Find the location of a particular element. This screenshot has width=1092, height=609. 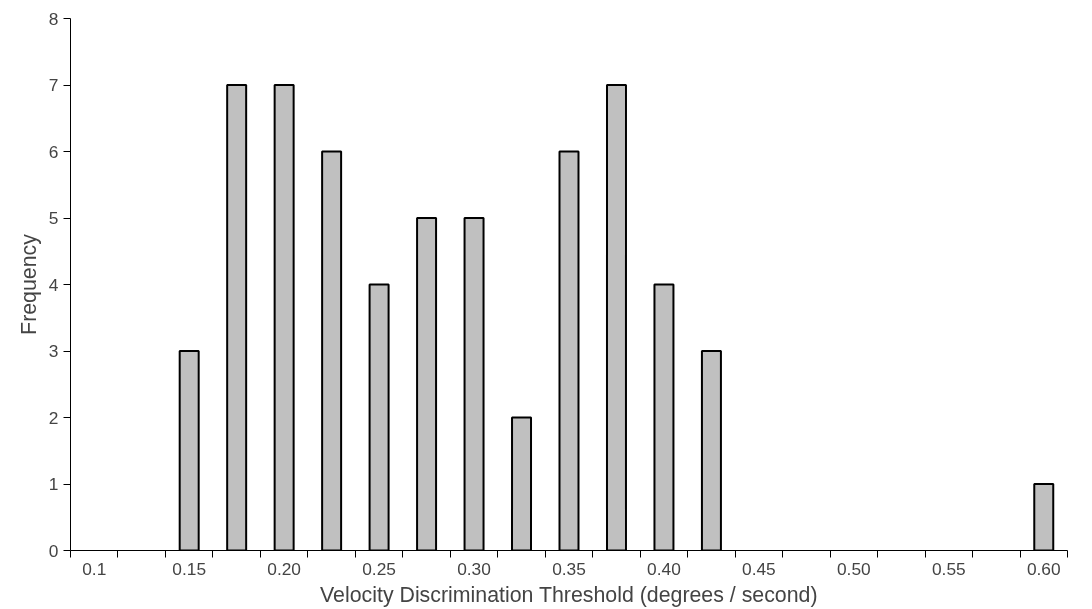

x-tick-label: 0.55 is located at coordinates (948, 568).